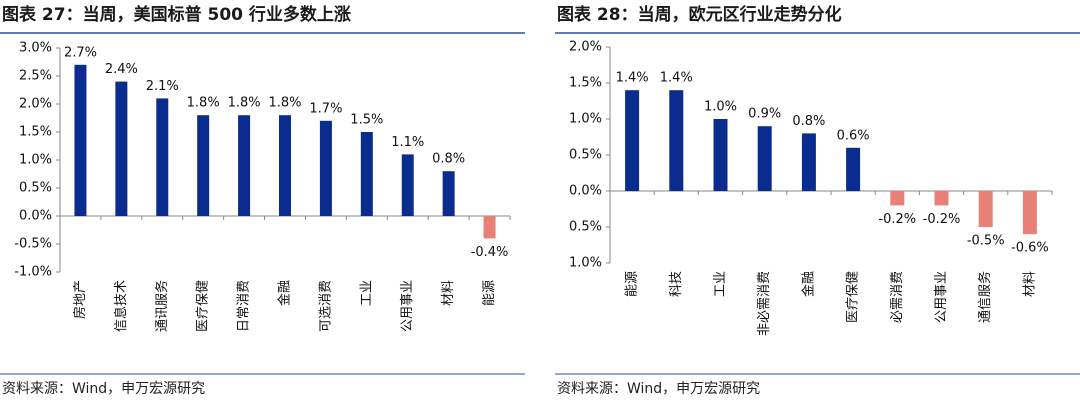 This screenshot has height=402, width=1080. Describe the element at coordinates (176, 14) in the screenshot. I see `chart-title: 图表 27：当周，美国标普 500 行业多数上涨` at that location.